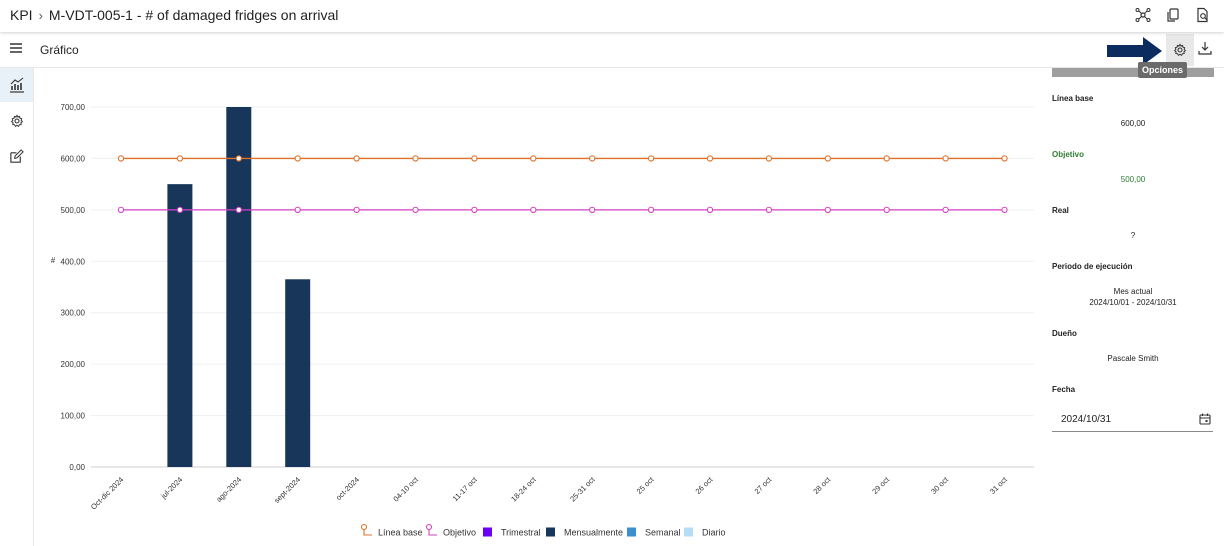 This screenshot has height=546, width=1224. Describe the element at coordinates (1060, 210) in the screenshot. I see `real-label: Real` at that location.